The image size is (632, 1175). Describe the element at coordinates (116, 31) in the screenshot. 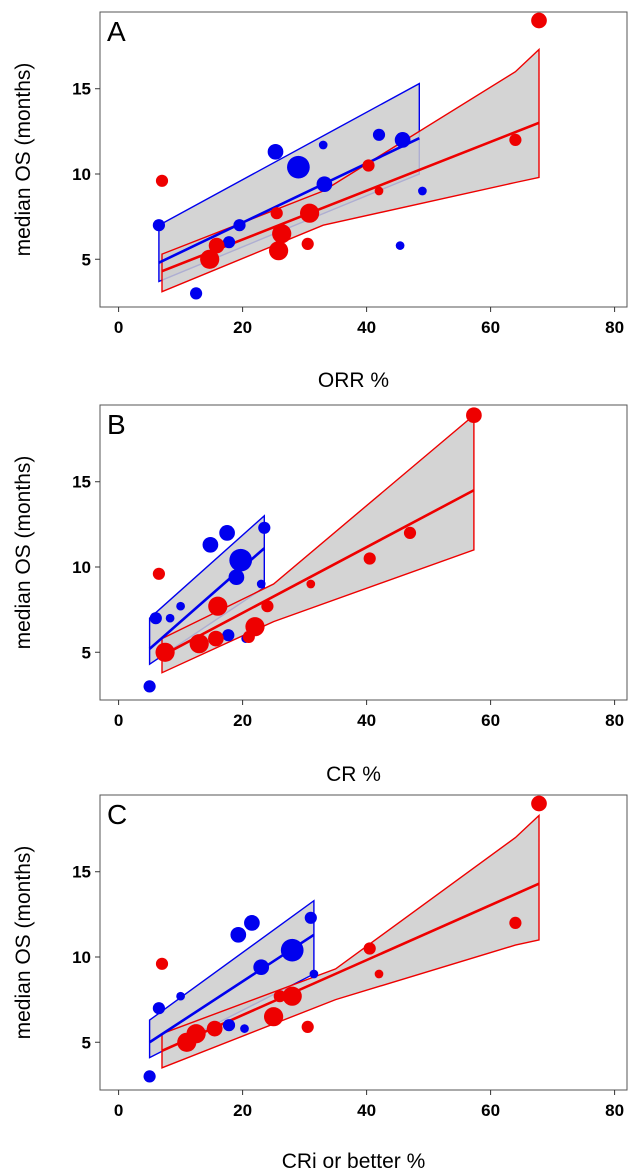

I see `panel-label: A` at that location.